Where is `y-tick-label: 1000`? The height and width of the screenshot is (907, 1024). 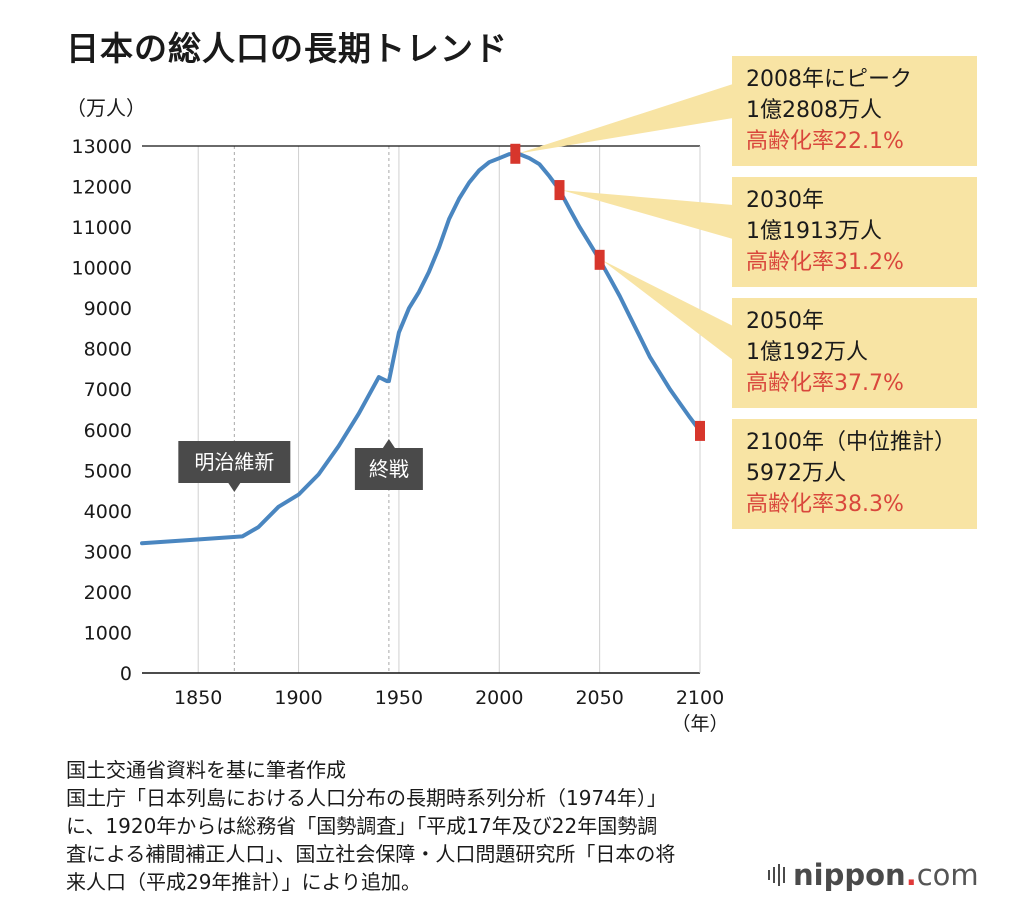
y-tick-label: 1000 is located at coordinates (108, 633).